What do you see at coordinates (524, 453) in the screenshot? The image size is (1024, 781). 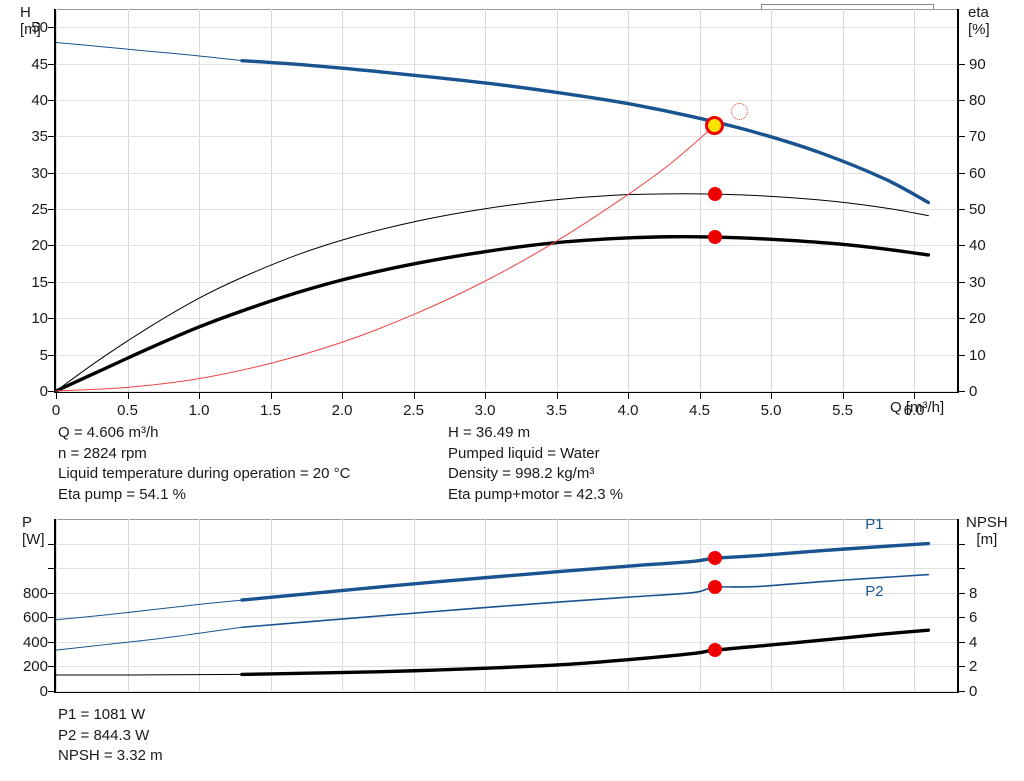 I see `info-right-line-1: Pumped liquid = Water` at bounding box center [524, 453].